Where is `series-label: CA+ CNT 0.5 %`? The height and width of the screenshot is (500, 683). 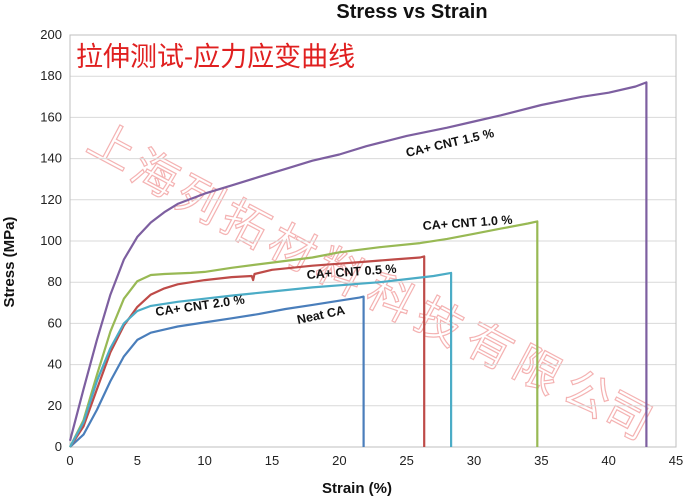
series-label: CA+ CNT 0.5 % is located at coordinates (351, 272).